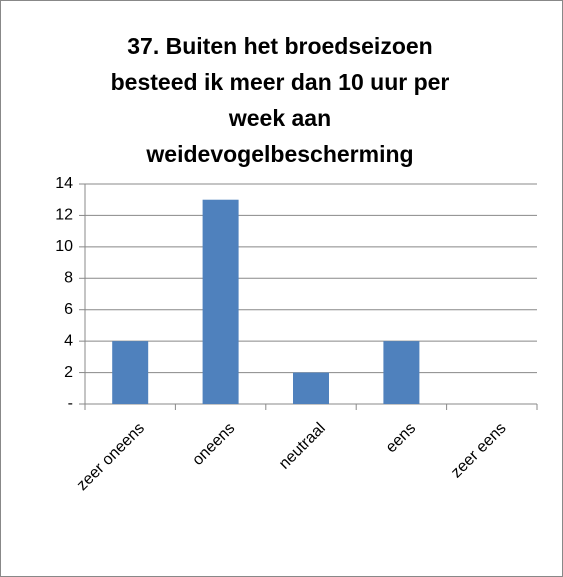  I want to click on x-tick-label: neutraal, so click(302, 446).